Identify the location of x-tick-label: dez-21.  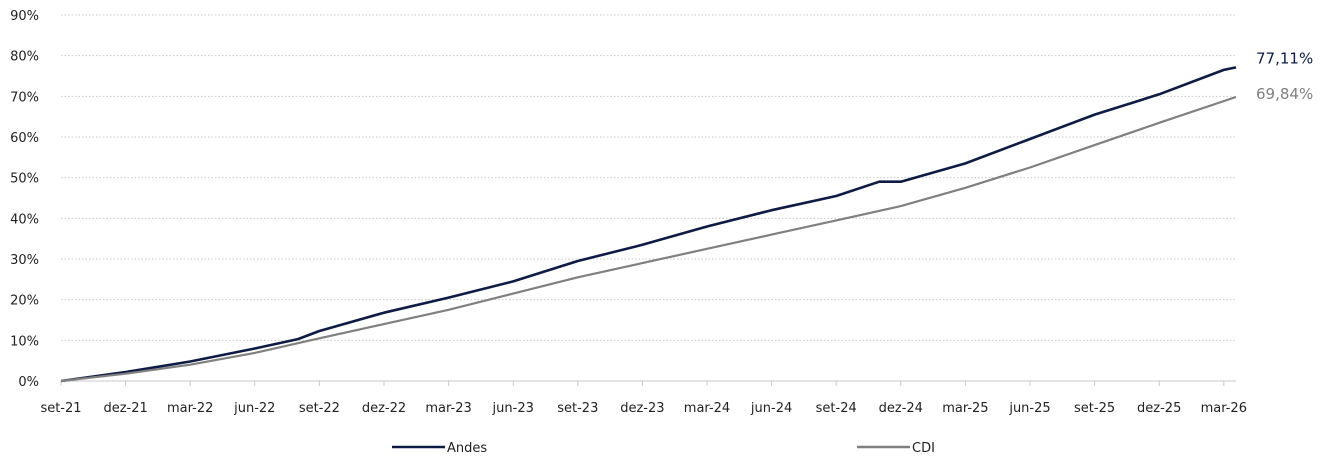
(125, 408).